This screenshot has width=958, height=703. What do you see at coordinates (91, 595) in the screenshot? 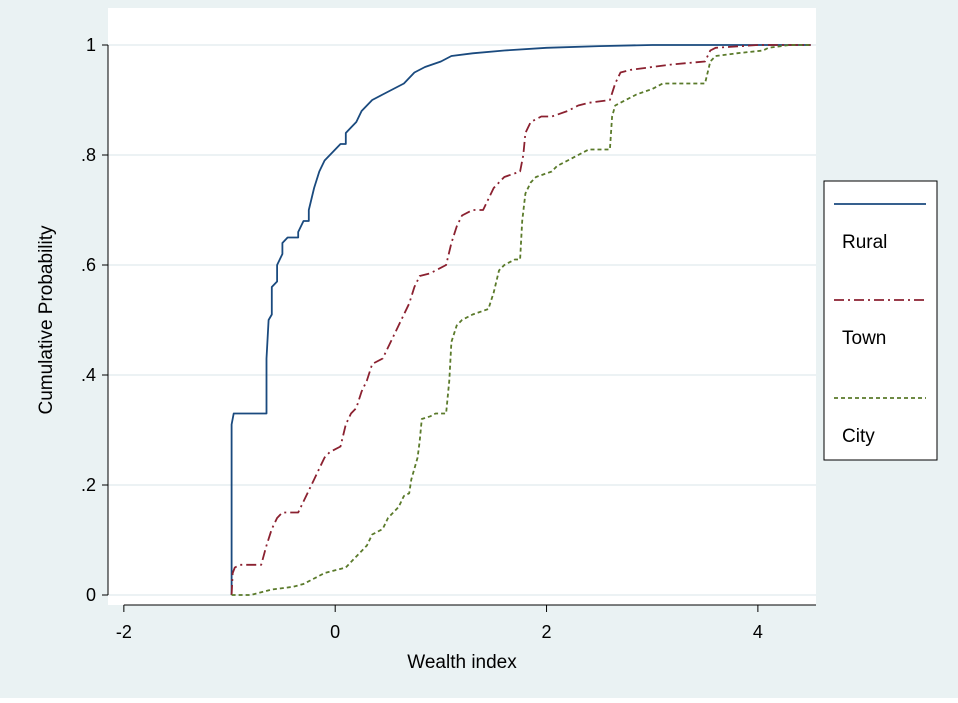
I see `y-tick-label-0: 0` at bounding box center [91, 595].